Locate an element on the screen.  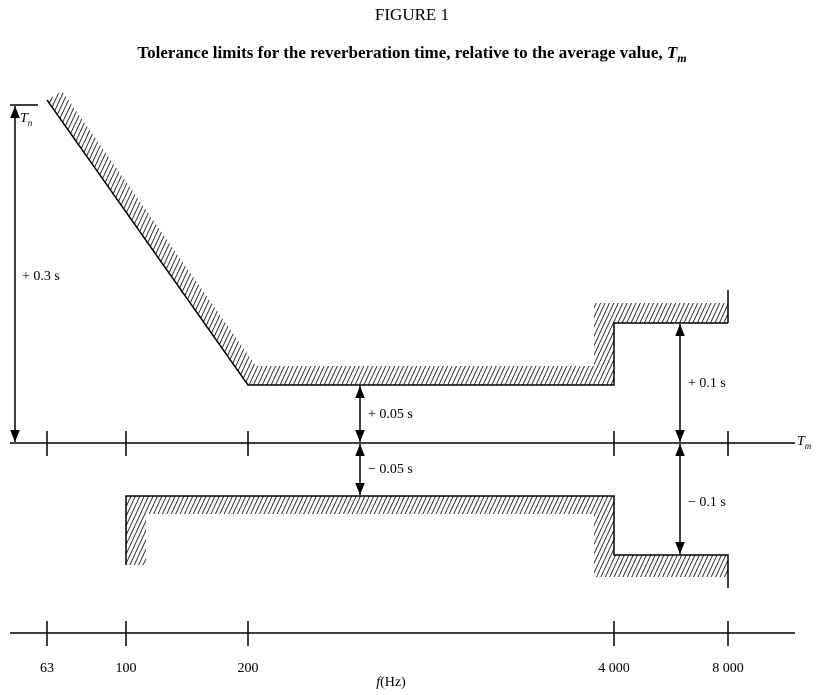
figure-label: FIGURE 1 is located at coordinates (412, 14).